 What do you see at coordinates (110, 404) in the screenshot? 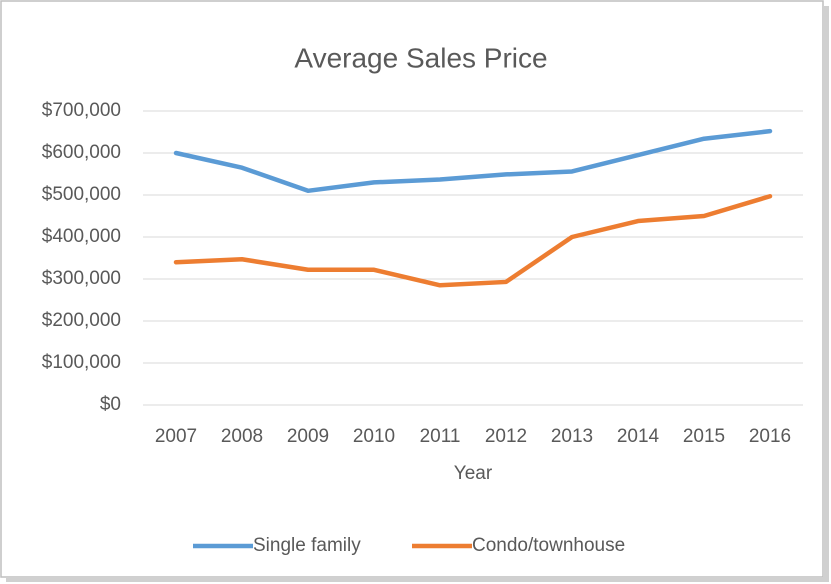
I see `y-tick-label: $0` at bounding box center [110, 404].